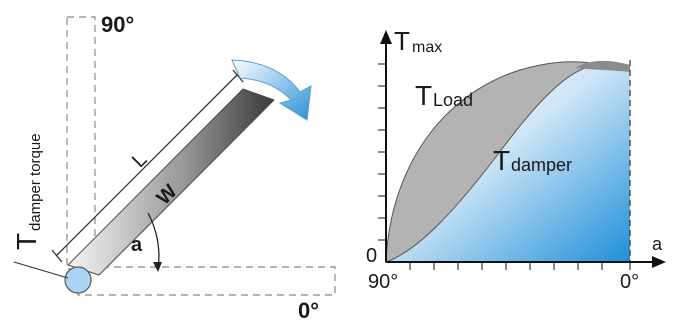  Describe the element at coordinates (602, 66) in the screenshot. I see `load-torque-peak` at that location.